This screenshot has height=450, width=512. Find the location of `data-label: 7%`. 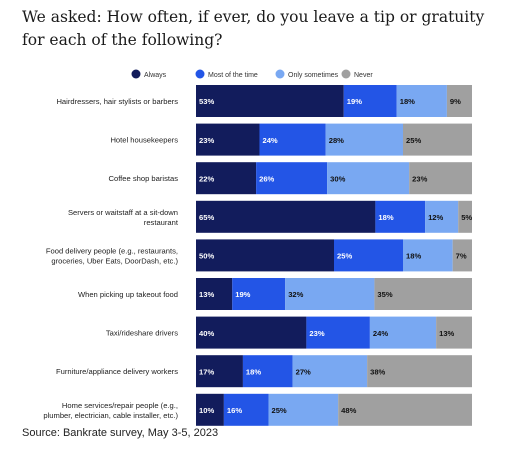

data-label: 7% is located at coordinates (461, 256).